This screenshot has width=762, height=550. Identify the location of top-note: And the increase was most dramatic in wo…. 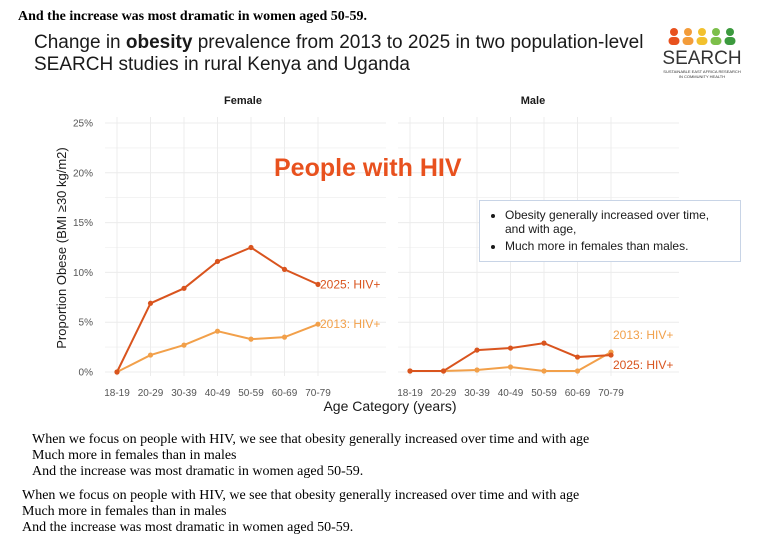
(192, 16).